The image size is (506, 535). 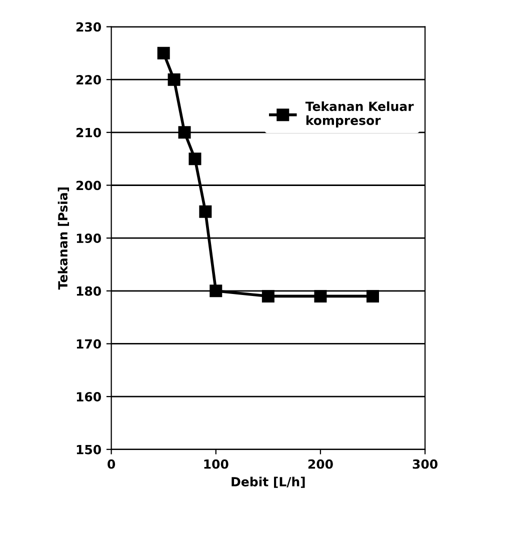 What do you see at coordinates (216, 464) in the screenshot?
I see `x-tick-label: 100` at bounding box center [216, 464].